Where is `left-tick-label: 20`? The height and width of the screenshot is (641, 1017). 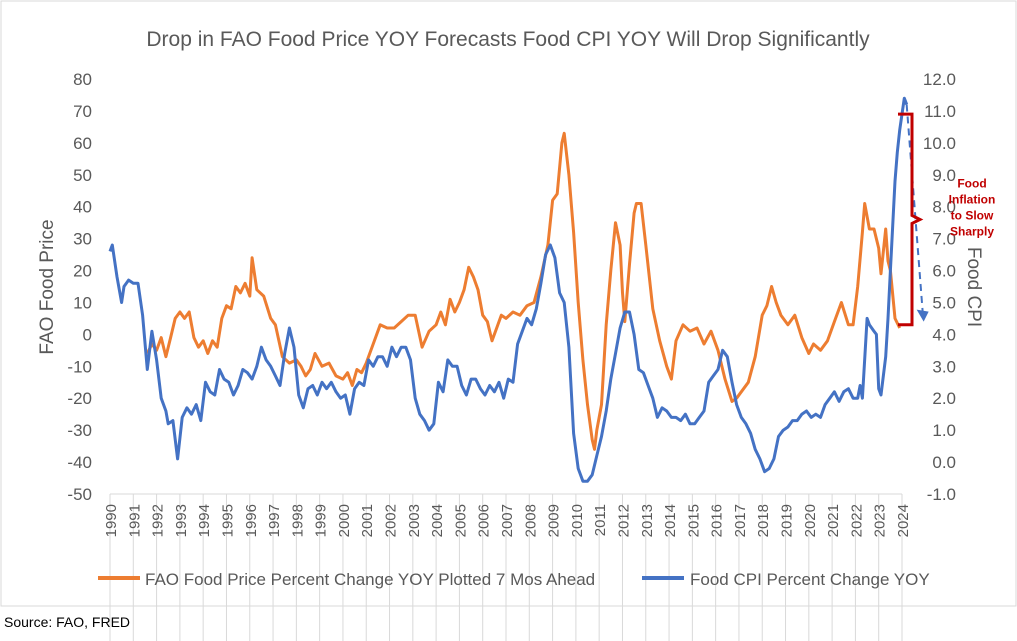
left-tick-label: 20 is located at coordinates (82, 271).